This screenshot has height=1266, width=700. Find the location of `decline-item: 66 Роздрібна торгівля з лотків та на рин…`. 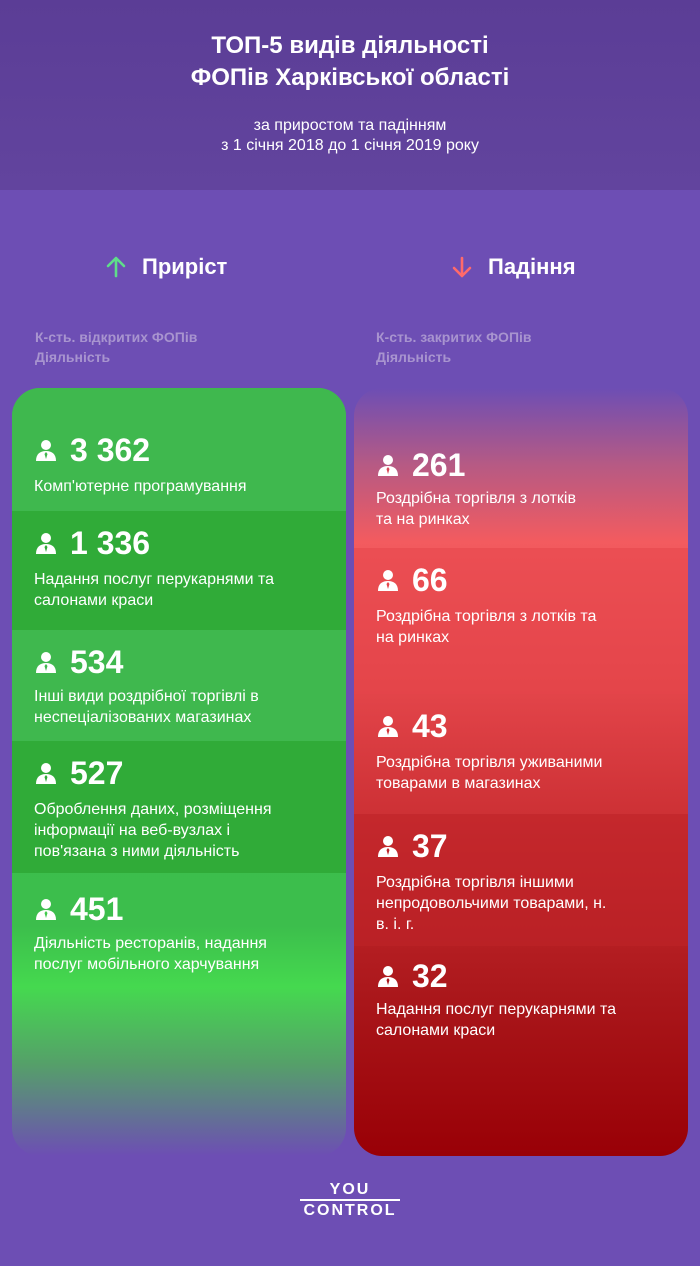

decline-item: 66 Роздрібна торгівля з лотків та на рин… is located at coordinates (521, 621).